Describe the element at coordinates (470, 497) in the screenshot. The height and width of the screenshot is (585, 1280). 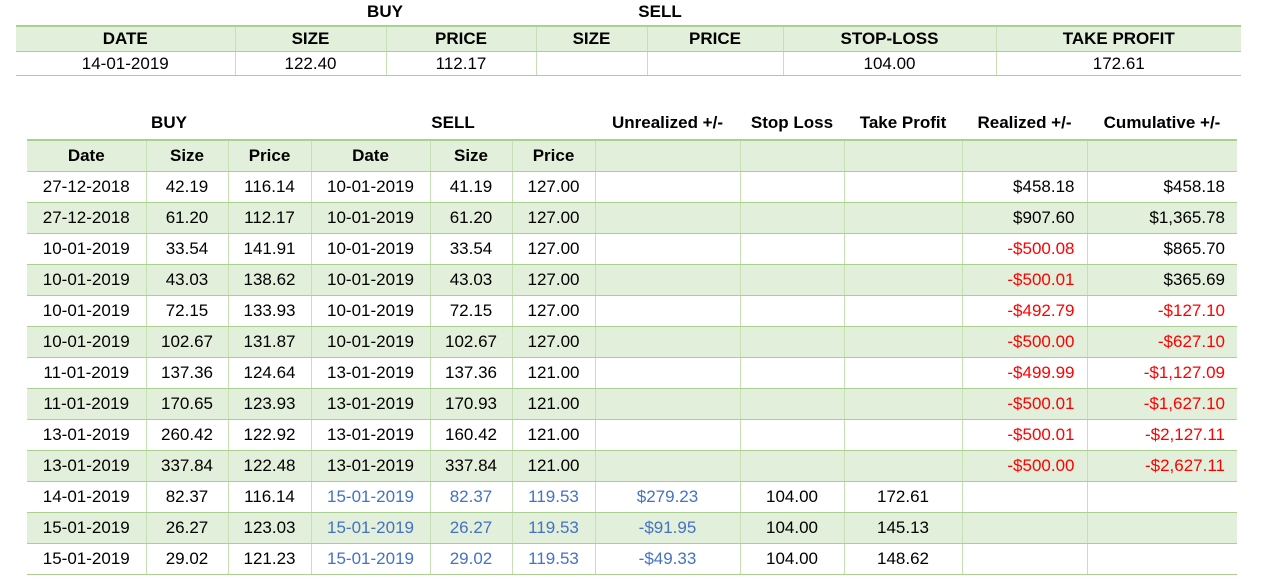
I see `sell-size-cell: 82.37` at that location.